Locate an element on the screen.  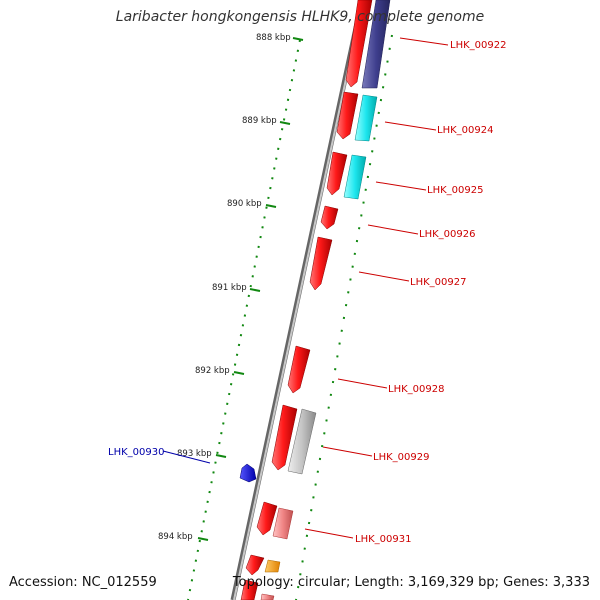
feature-pink is located at coordinates (283, 523).